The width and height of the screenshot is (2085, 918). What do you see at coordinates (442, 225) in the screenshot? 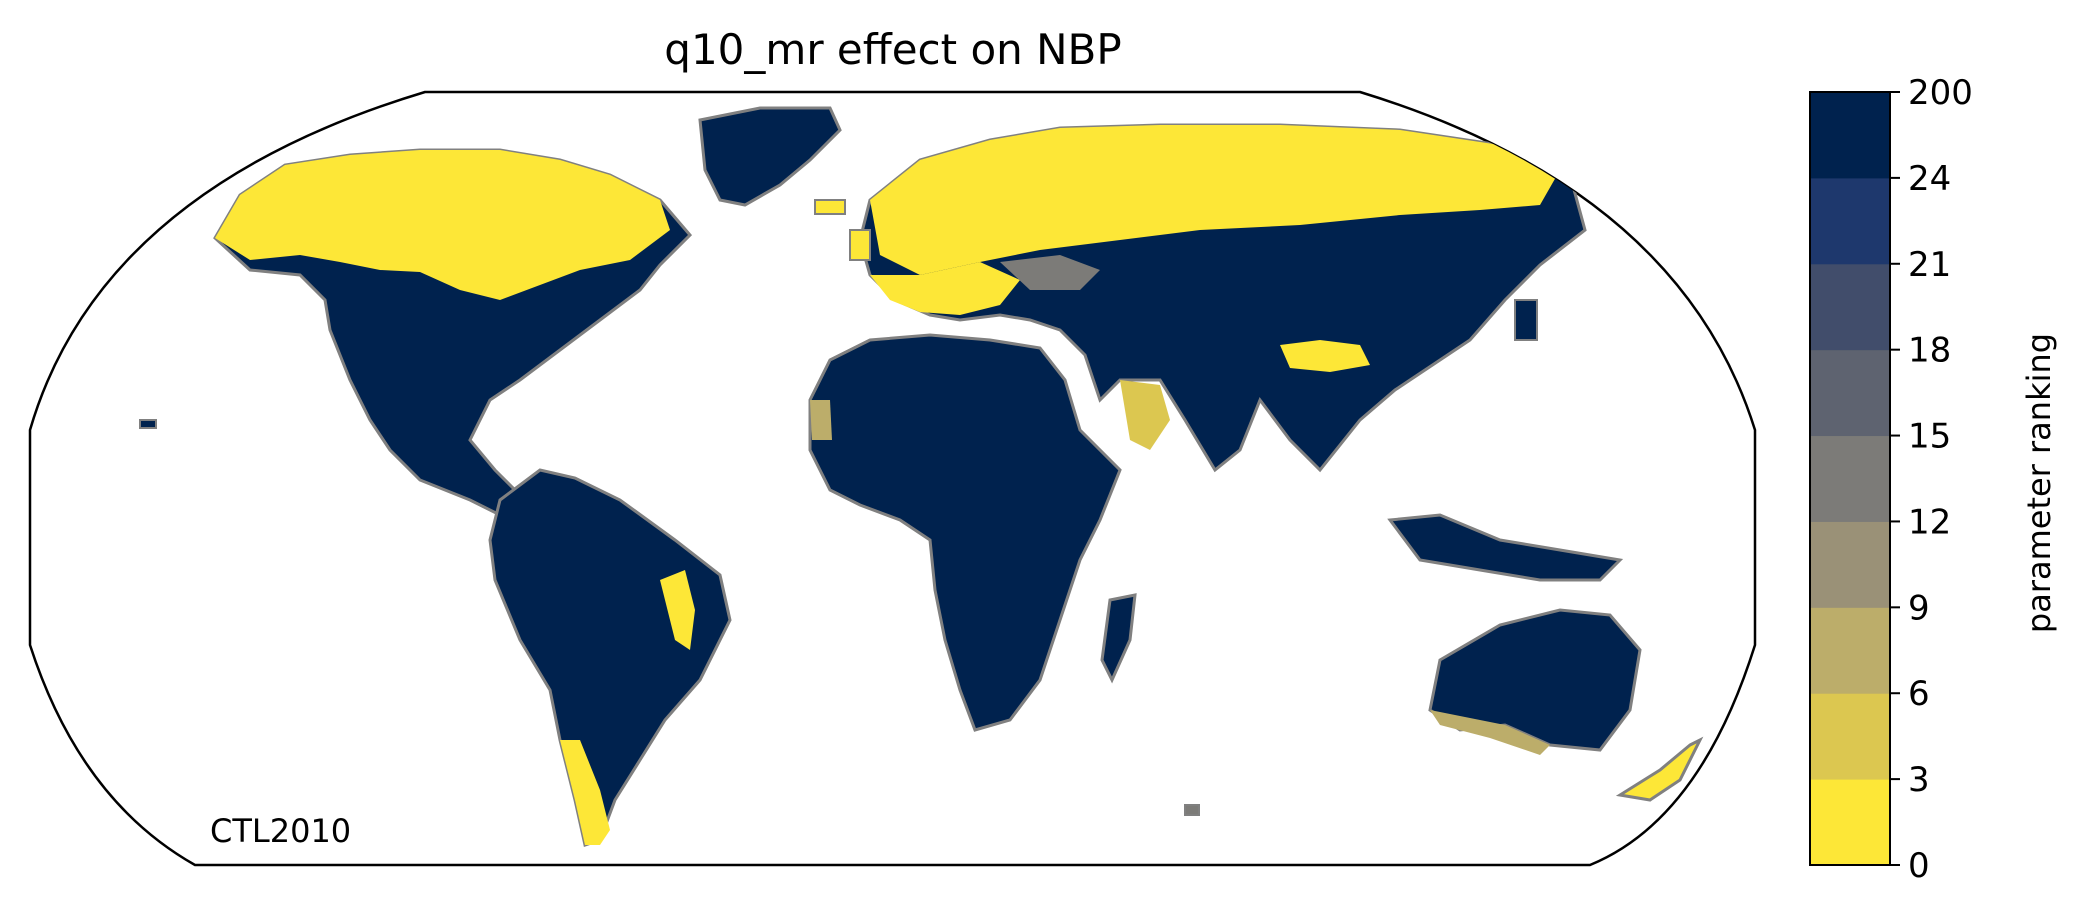
I see `region-canada-alaska` at bounding box center [442, 225].